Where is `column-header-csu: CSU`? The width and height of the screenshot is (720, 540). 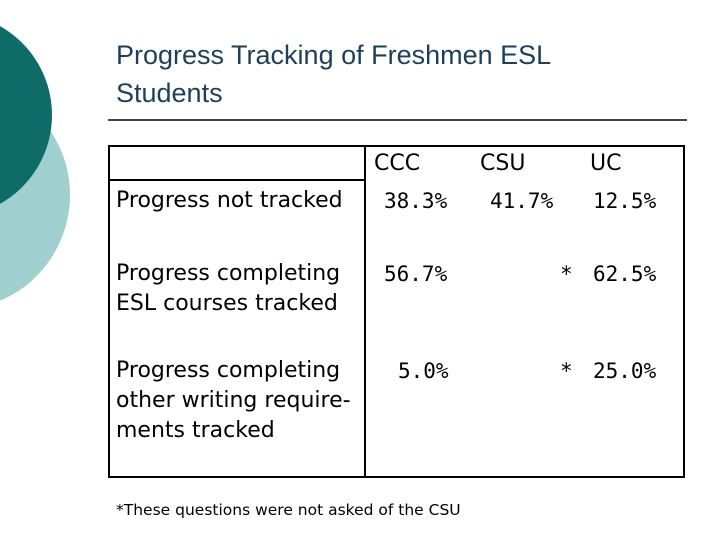 column-header-csu: CSU is located at coordinates (503, 163).